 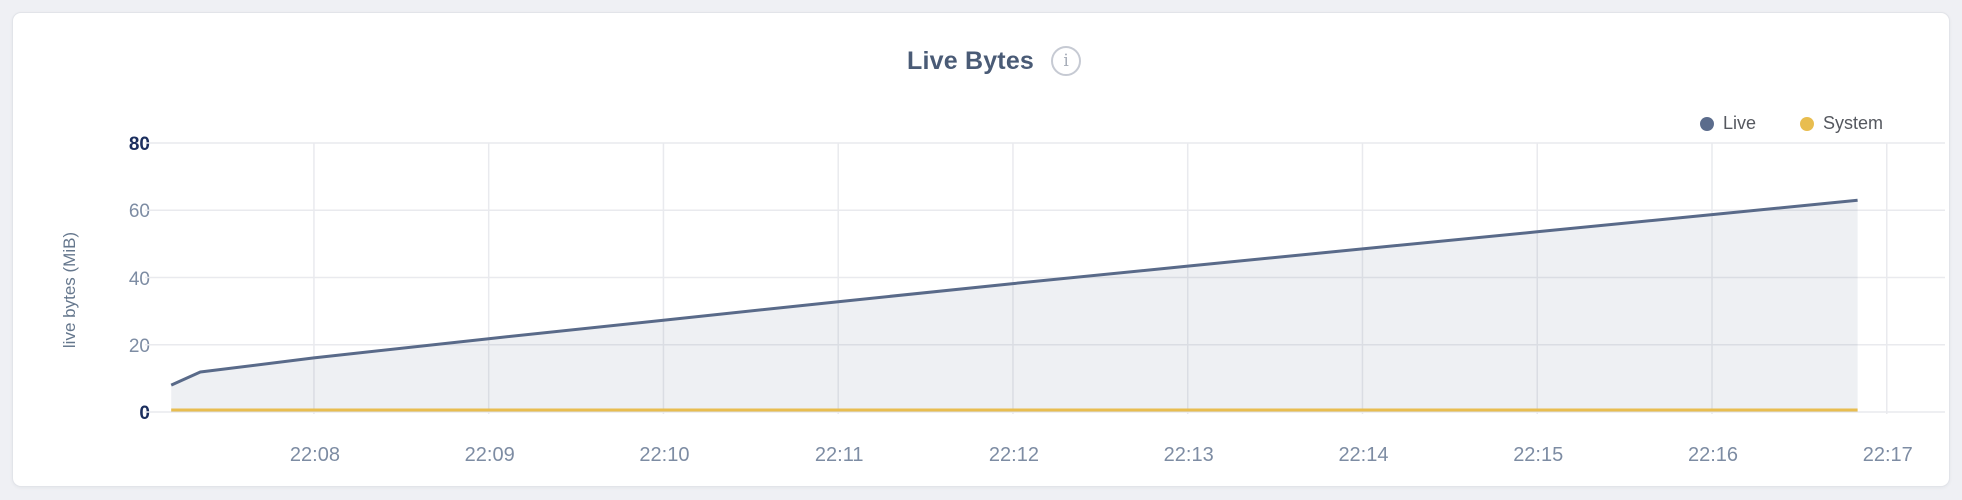 I want to click on x-tick-label: 22:12, so click(x=1013, y=455).